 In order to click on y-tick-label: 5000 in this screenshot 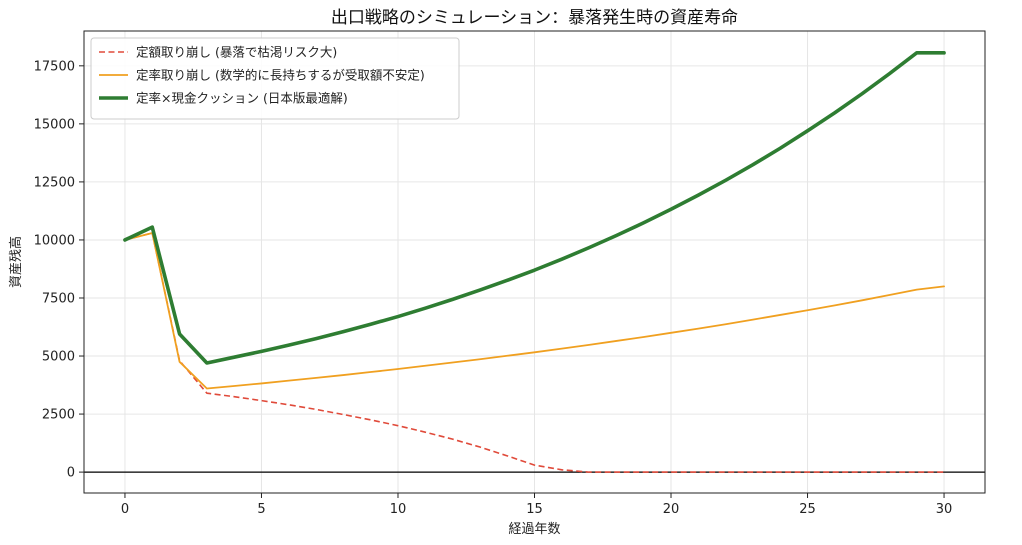, I will do `click(58, 357)`.